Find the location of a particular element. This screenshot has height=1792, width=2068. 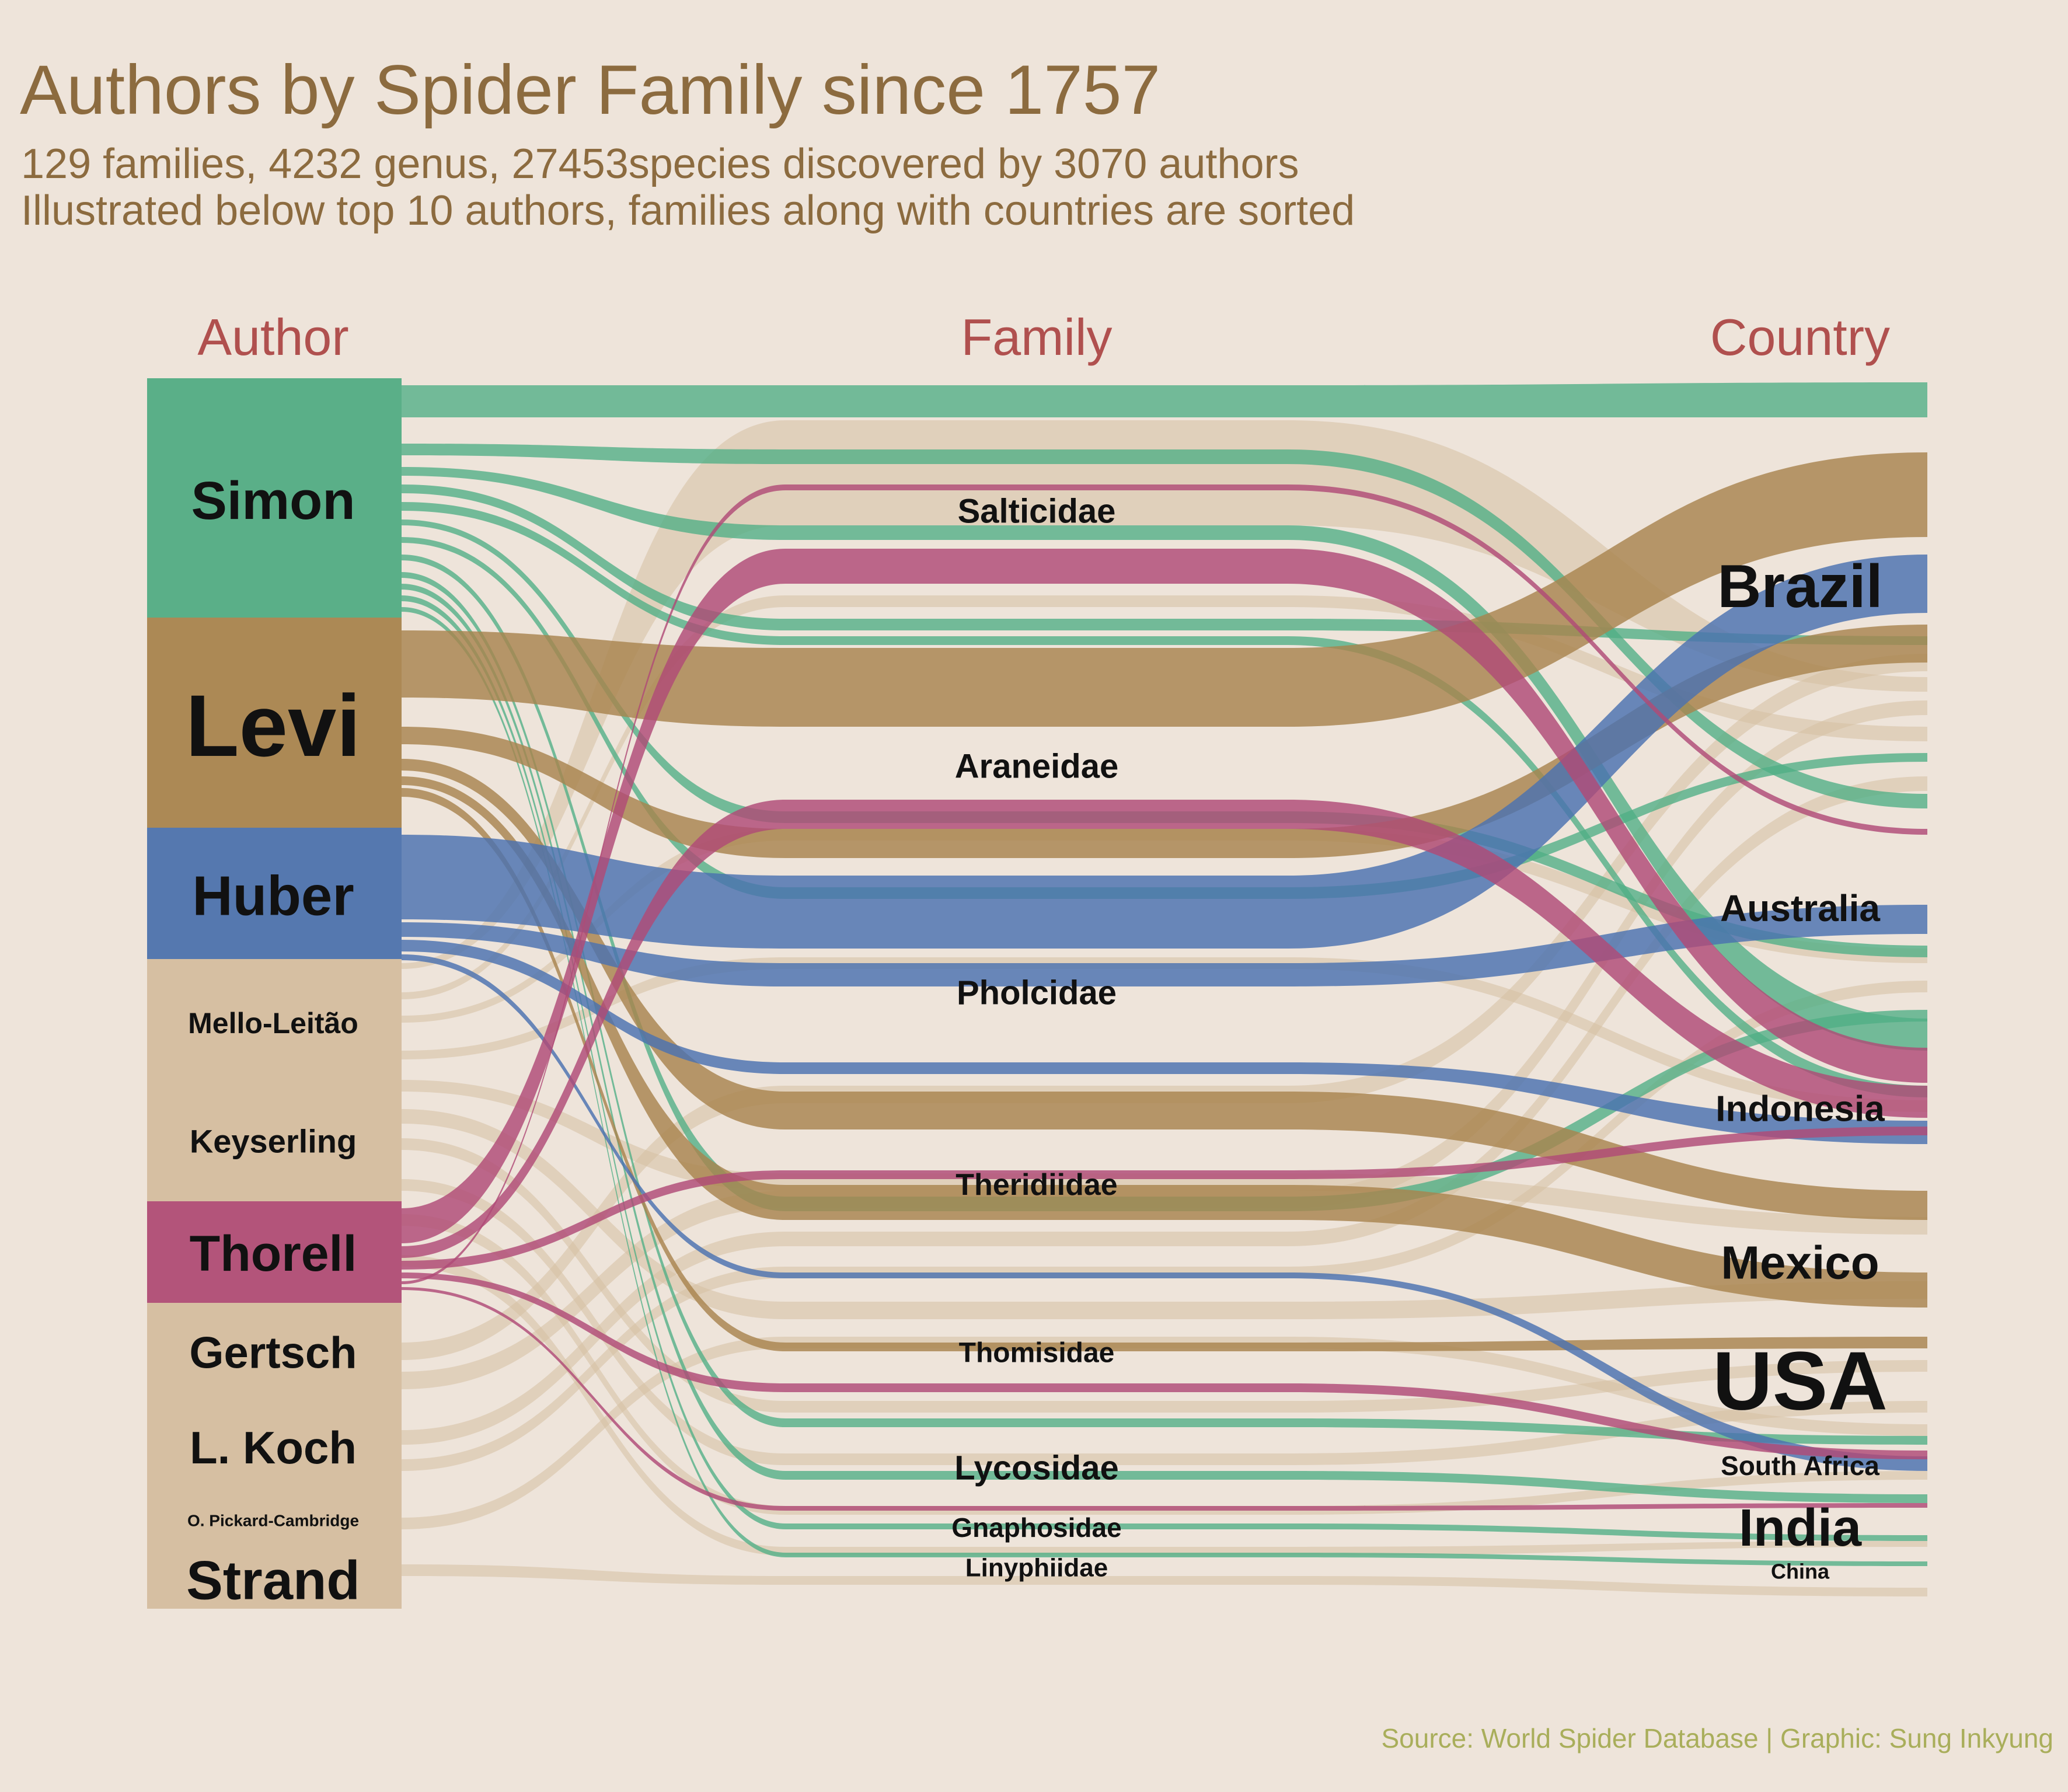

family-label-salticidae: Salticidae is located at coordinates (1037, 512).